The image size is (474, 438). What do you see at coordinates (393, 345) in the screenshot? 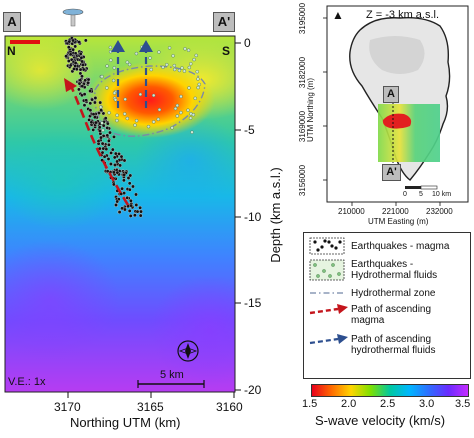
I see `legend-label-hydro-path: Path of ascending hydrothermal fluids` at bounding box center [393, 345].